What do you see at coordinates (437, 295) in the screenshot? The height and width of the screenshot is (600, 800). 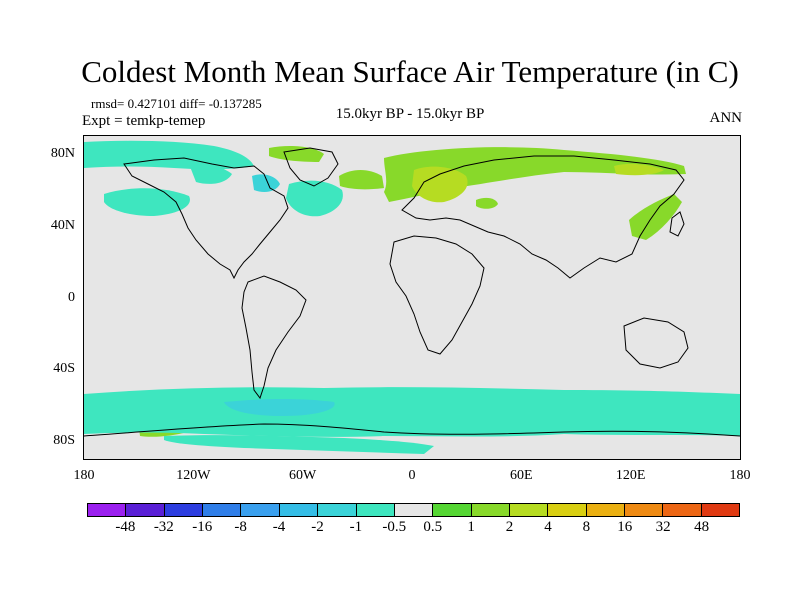 I see `coastline-africa` at bounding box center [437, 295].